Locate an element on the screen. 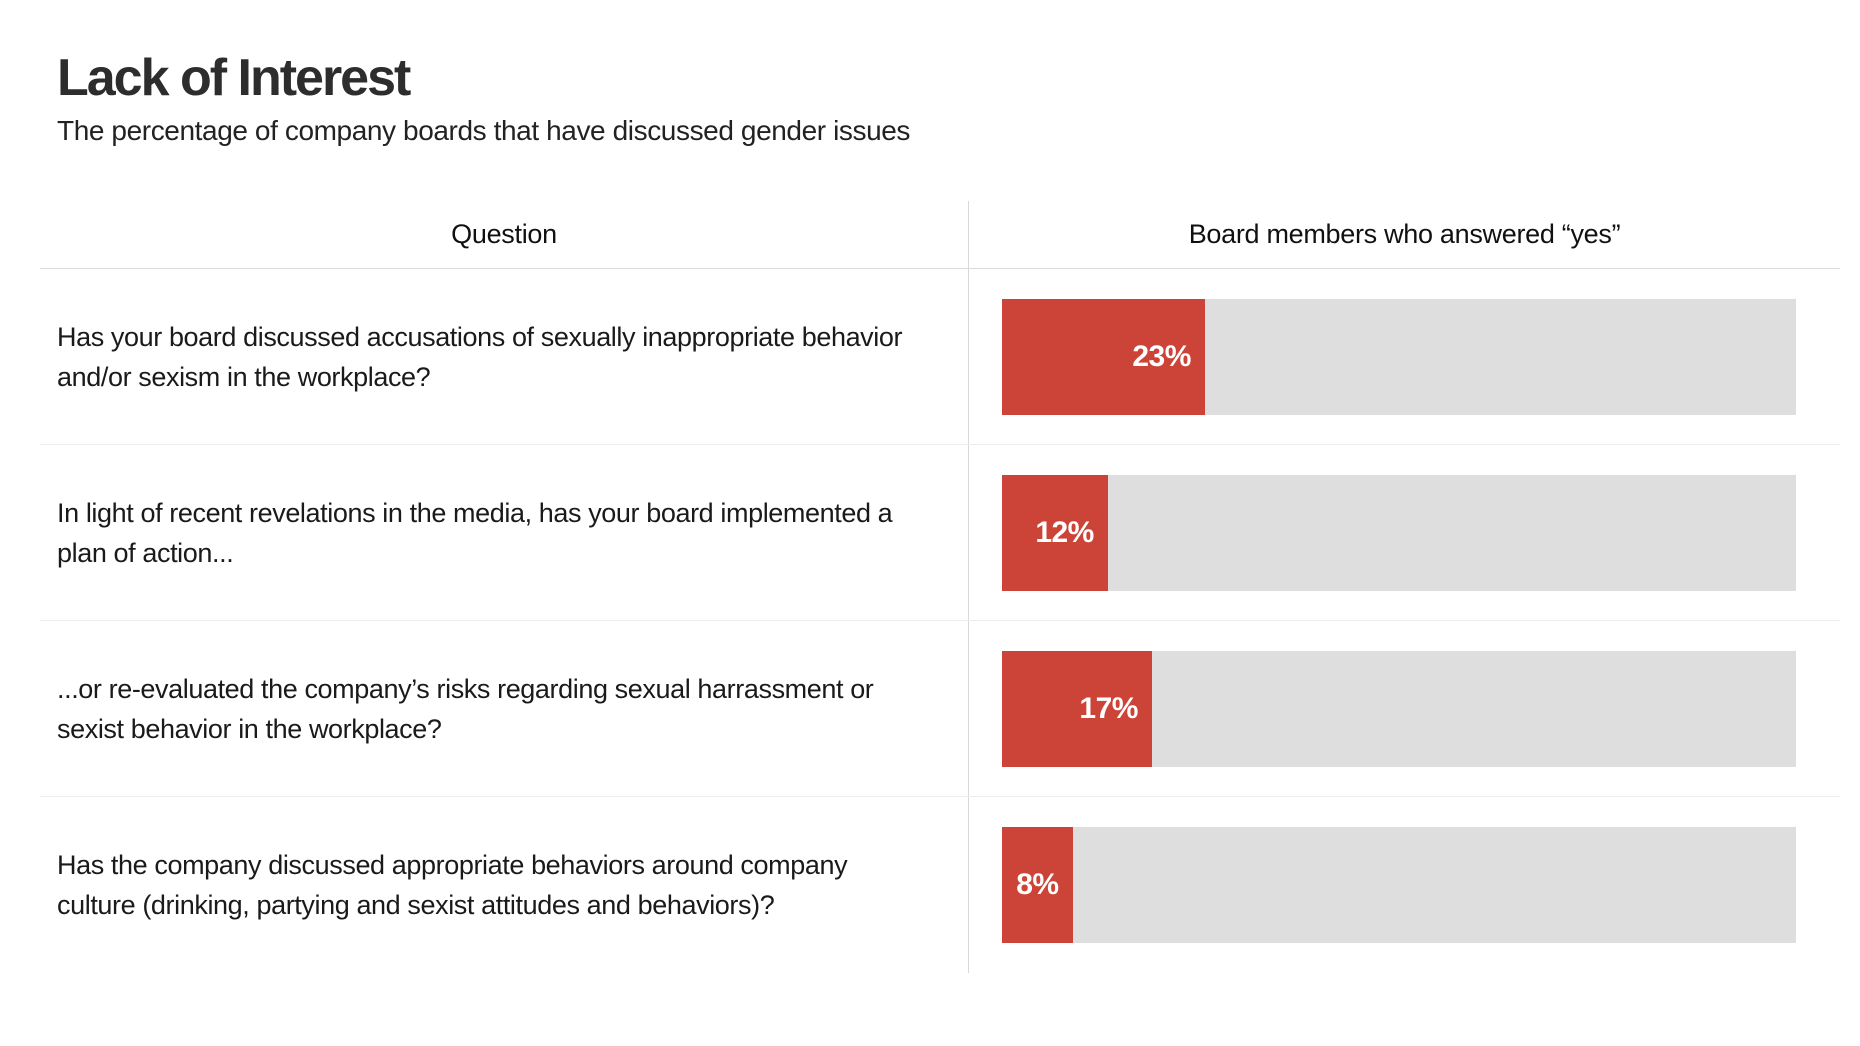 The height and width of the screenshot is (1046, 1860). column-header-answer: Board members who answered “yes” is located at coordinates (1404, 235).